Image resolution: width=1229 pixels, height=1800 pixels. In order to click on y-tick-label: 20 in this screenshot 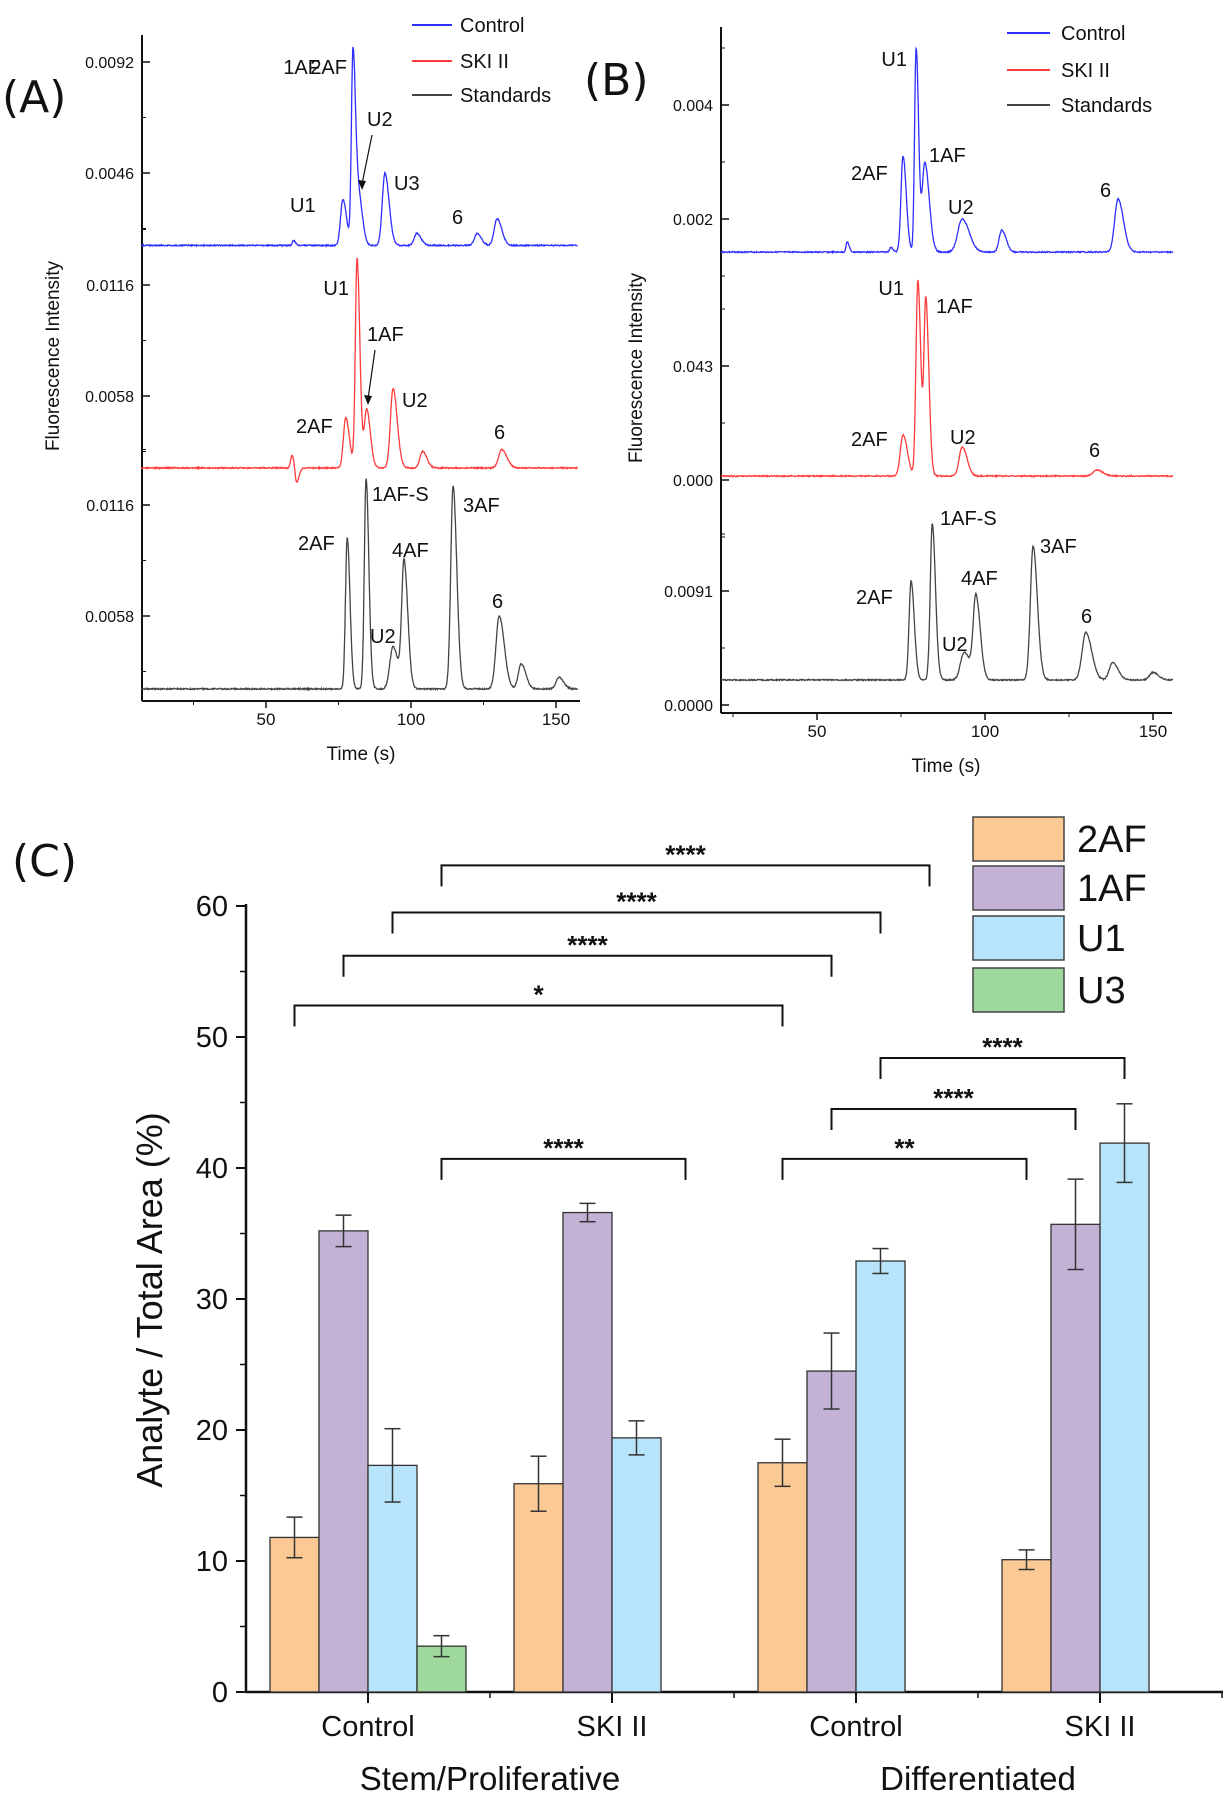, I will do `click(212, 1431)`.